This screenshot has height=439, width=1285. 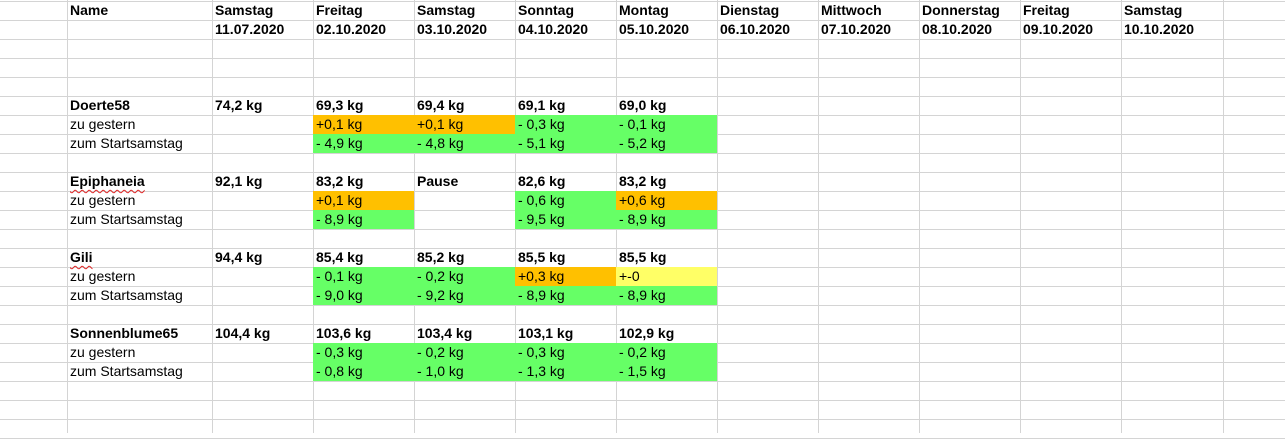 I want to click on header-date: 06.10.2020, so click(x=768, y=30).